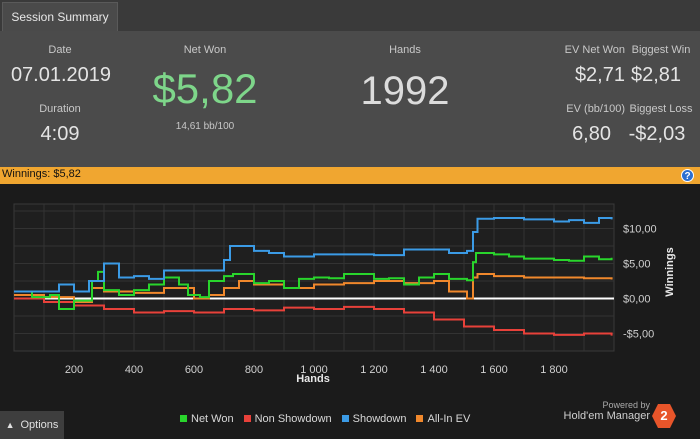 This screenshot has height=439, width=700. What do you see at coordinates (313, 316) in the screenshot?
I see `series-line-non_showdown` at bounding box center [313, 316].